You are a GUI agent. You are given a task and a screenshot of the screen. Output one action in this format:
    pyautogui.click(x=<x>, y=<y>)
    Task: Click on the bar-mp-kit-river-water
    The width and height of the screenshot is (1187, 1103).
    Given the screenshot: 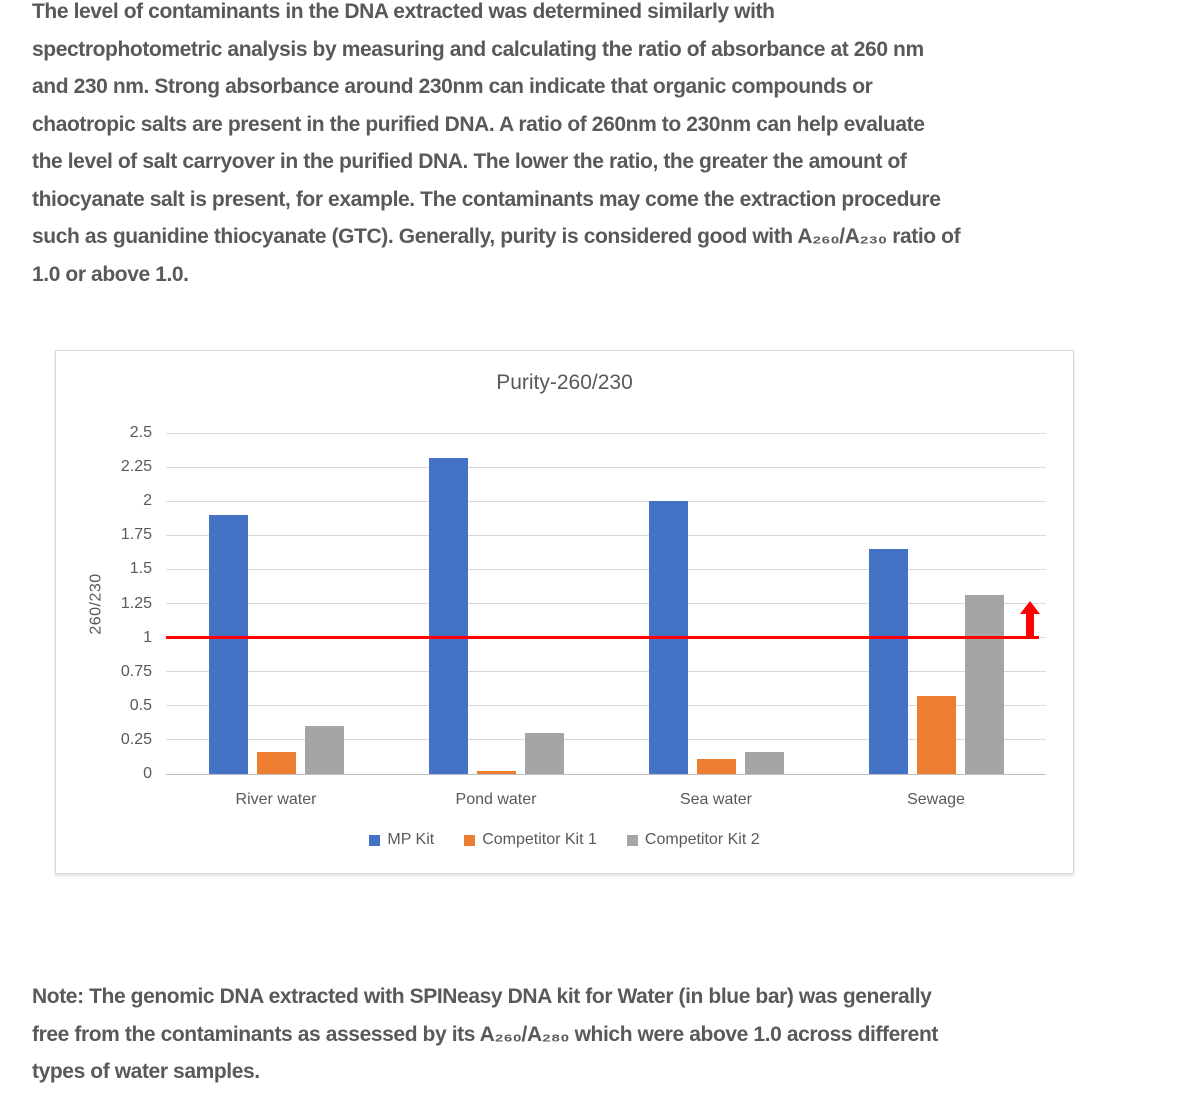 What is the action you would take?
    pyautogui.click(x=228, y=644)
    